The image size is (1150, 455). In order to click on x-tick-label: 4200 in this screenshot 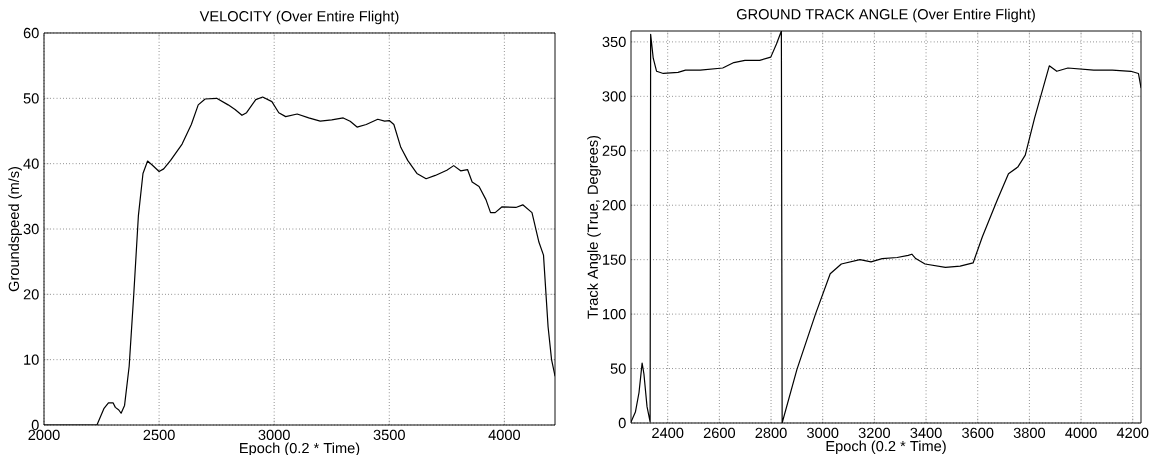, I will do `click(1132, 433)`.